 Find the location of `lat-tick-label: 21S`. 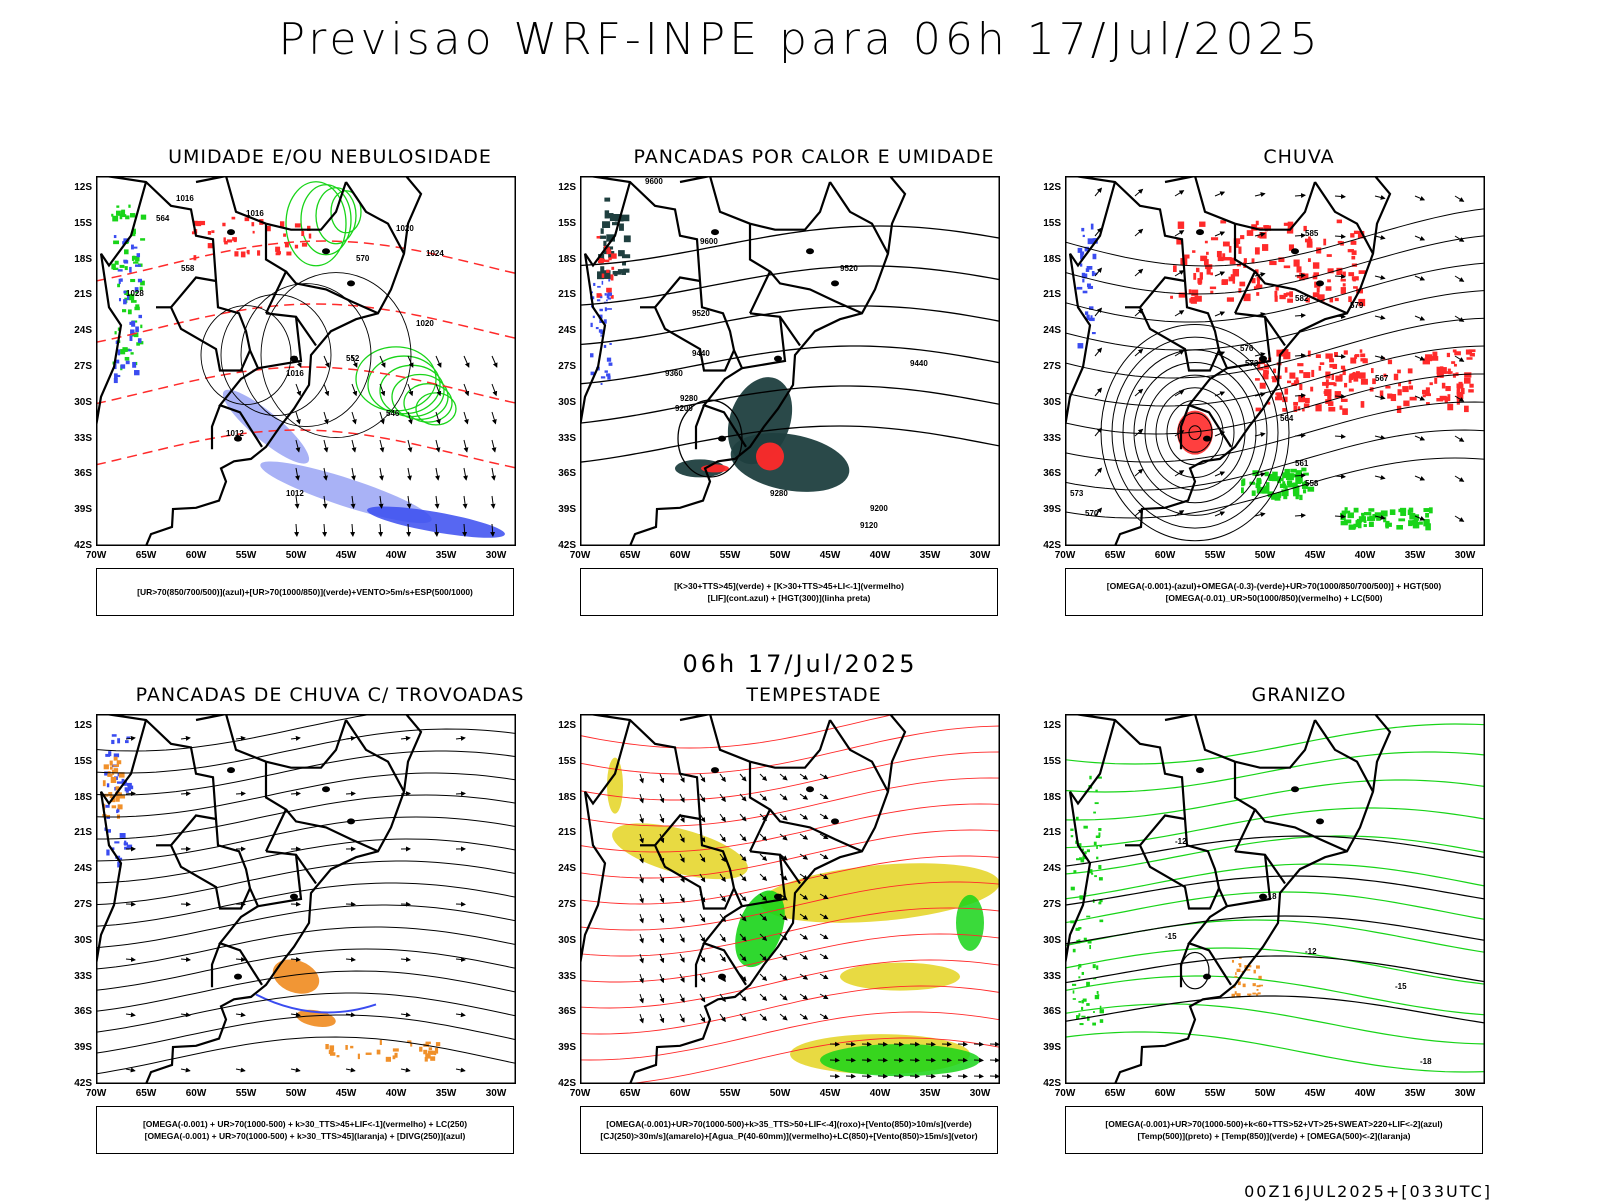

lat-tick-label: 21S is located at coordinates (74, 294).